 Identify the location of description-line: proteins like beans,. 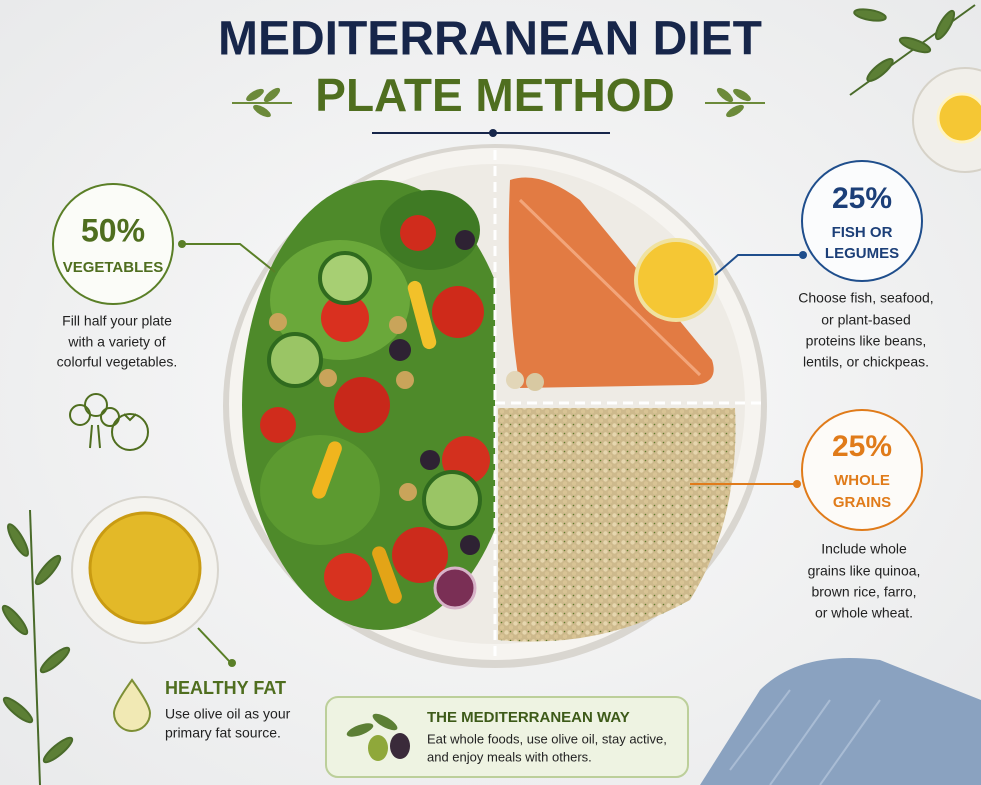
(866, 341).